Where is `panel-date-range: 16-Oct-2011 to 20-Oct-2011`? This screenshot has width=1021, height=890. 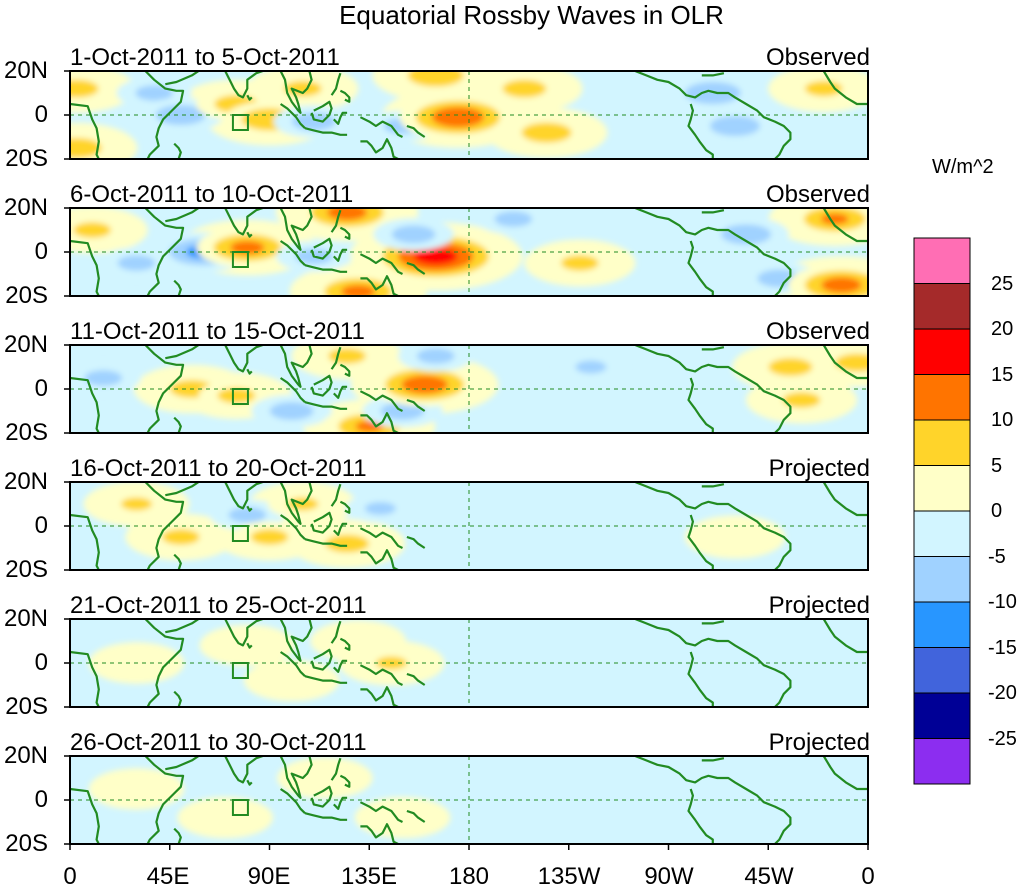 panel-date-range: 16-Oct-2011 to 20-Oct-2011 is located at coordinates (218, 468).